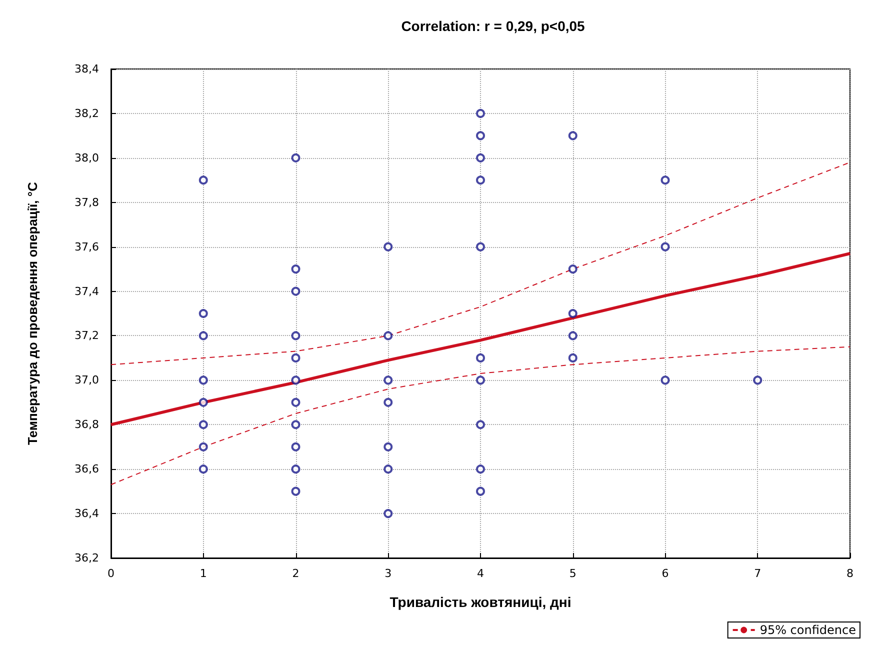 This screenshot has height=650, width=872. What do you see at coordinates (850, 573) in the screenshot?
I see `x-tick-label: 8` at bounding box center [850, 573].